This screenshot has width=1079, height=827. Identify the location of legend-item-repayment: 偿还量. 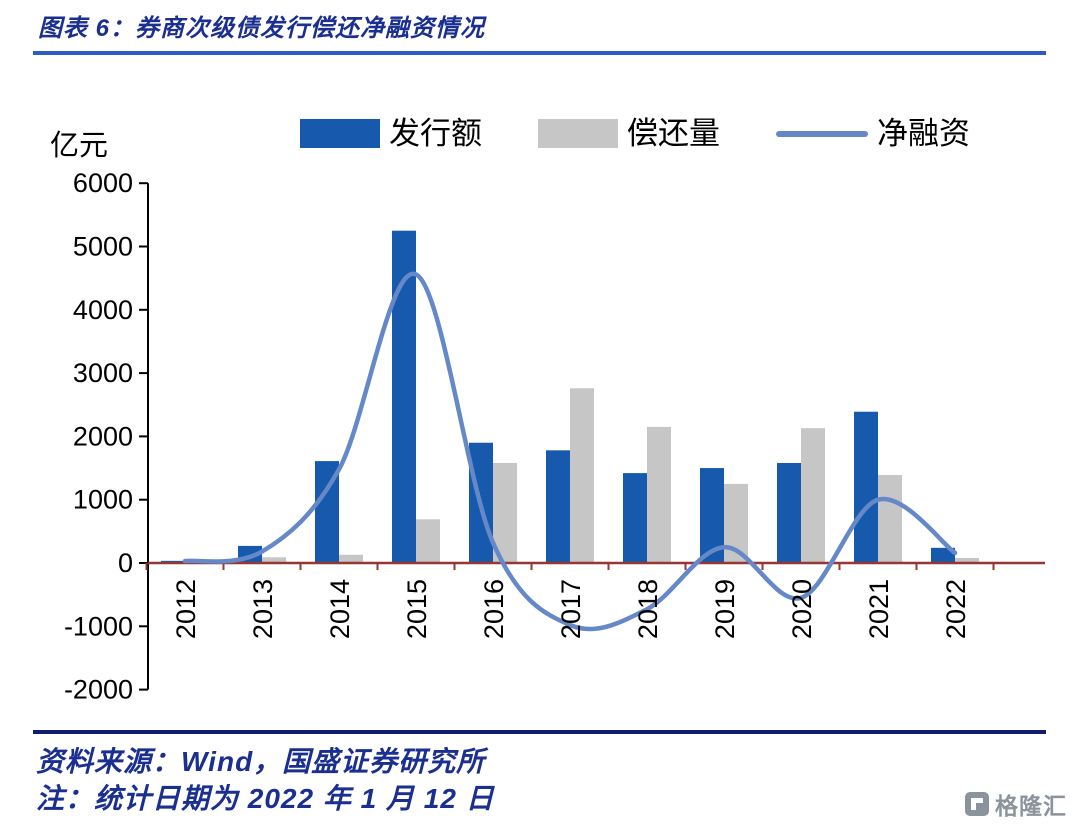
(629, 133).